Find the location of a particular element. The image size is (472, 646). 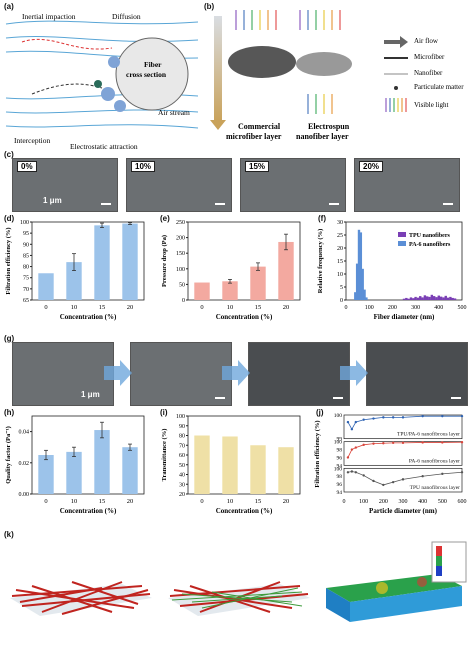

x-tick-label: 15 is located at coordinates (258, 307).